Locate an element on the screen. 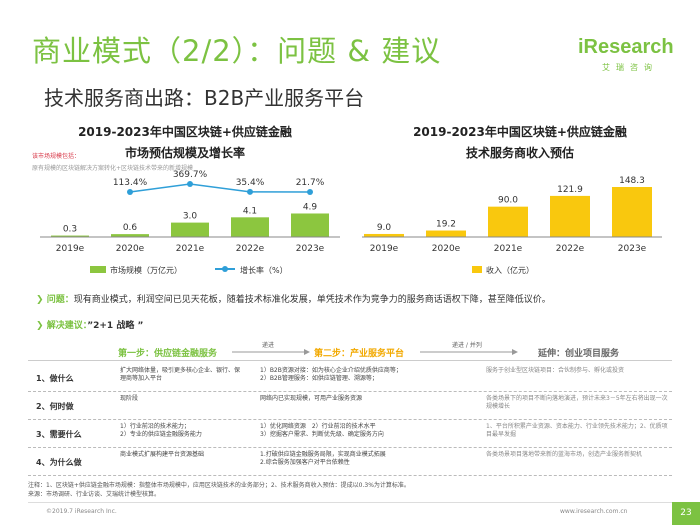 This screenshot has height=525, width=700. arrow1-label: 递进 is located at coordinates (268, 345).